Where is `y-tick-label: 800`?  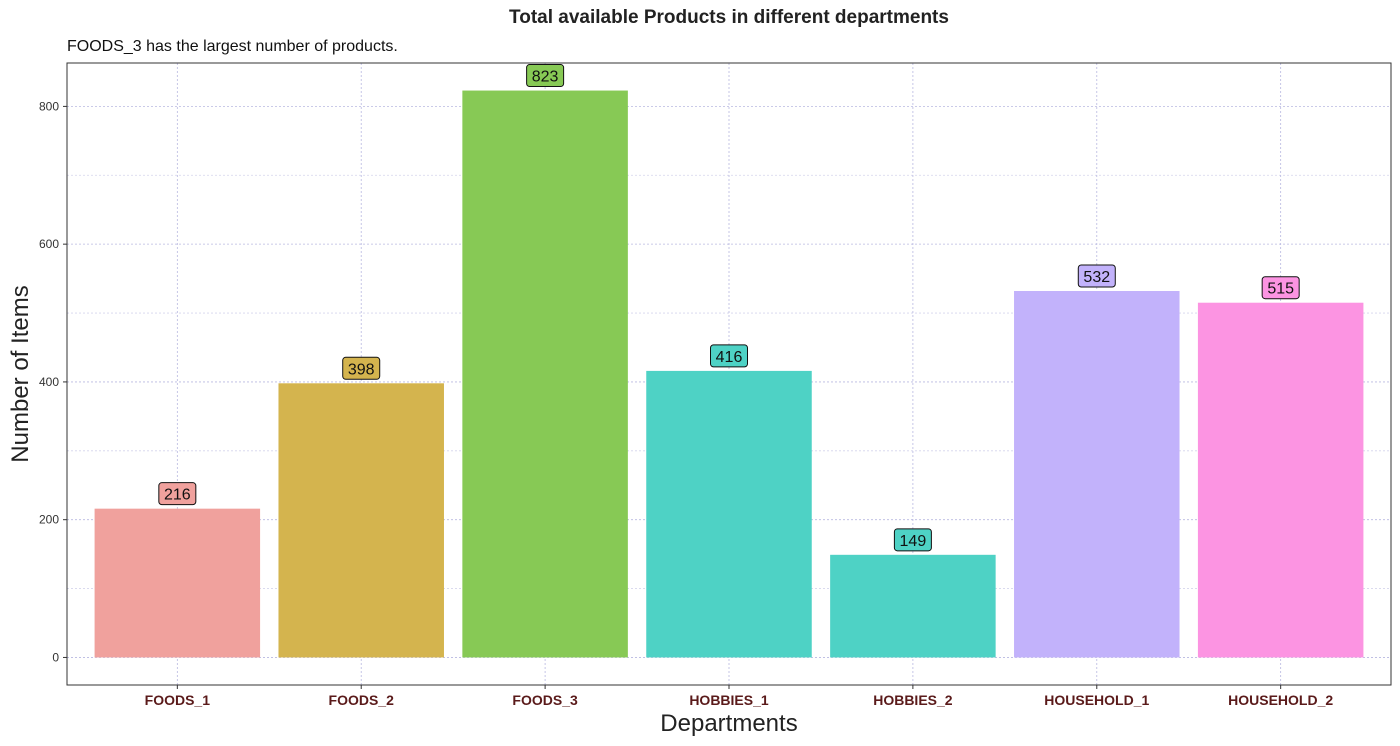
y-tick-label: 800 is located at coordinates (49, 106).